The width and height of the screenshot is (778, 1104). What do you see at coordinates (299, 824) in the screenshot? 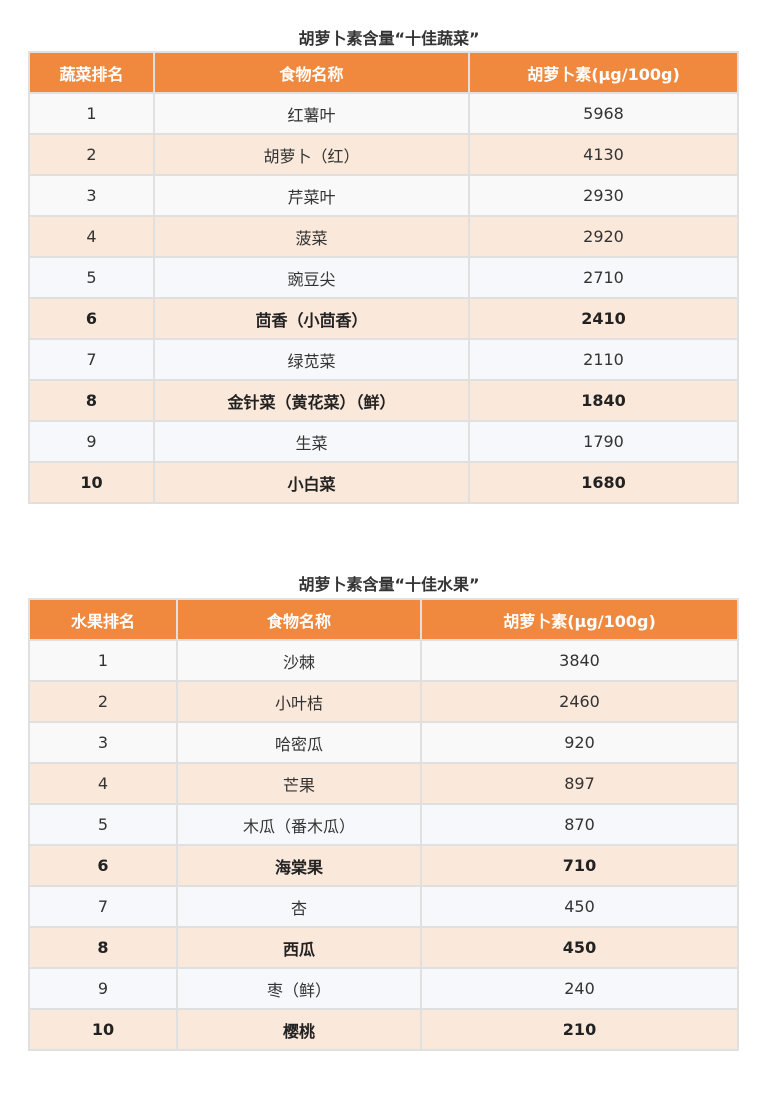
I see `cell-name: 木瓜（番木瓜）` at bounding box center [299, 824].